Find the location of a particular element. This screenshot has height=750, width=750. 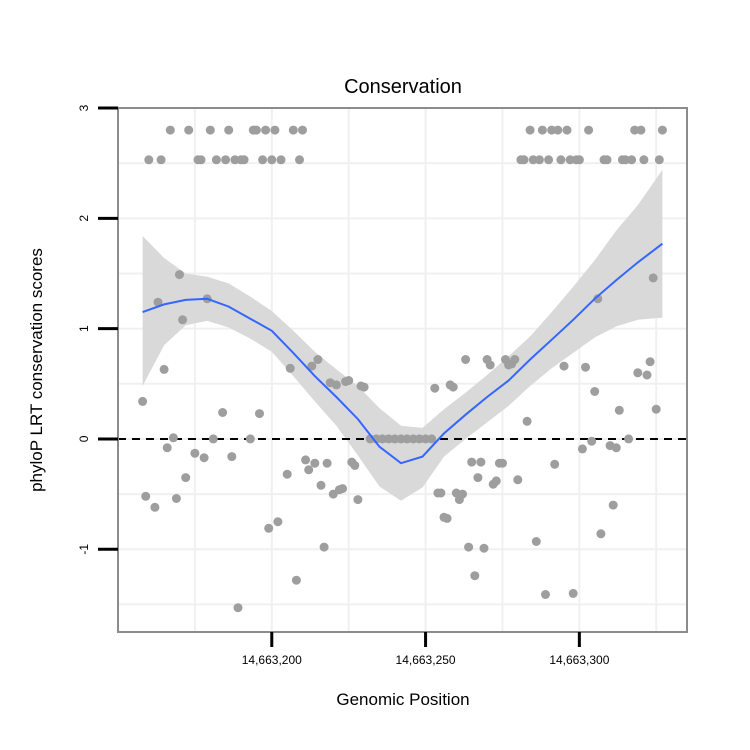

x-axis-title: Genomic Position is located at coordinates (402, 699).